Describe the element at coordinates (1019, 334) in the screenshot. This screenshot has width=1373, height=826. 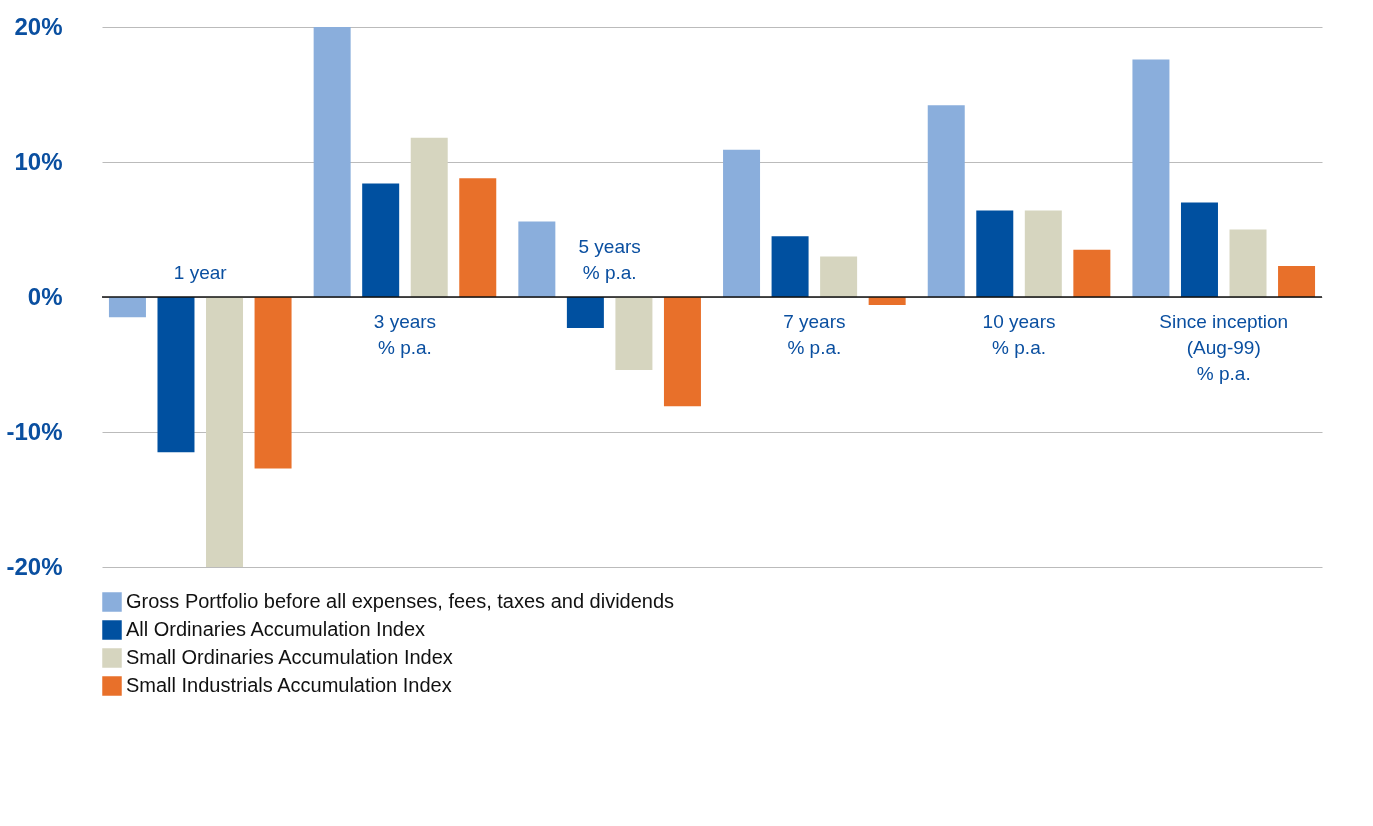
I see `x-tick-label: 10 years % p.a.` at that location.